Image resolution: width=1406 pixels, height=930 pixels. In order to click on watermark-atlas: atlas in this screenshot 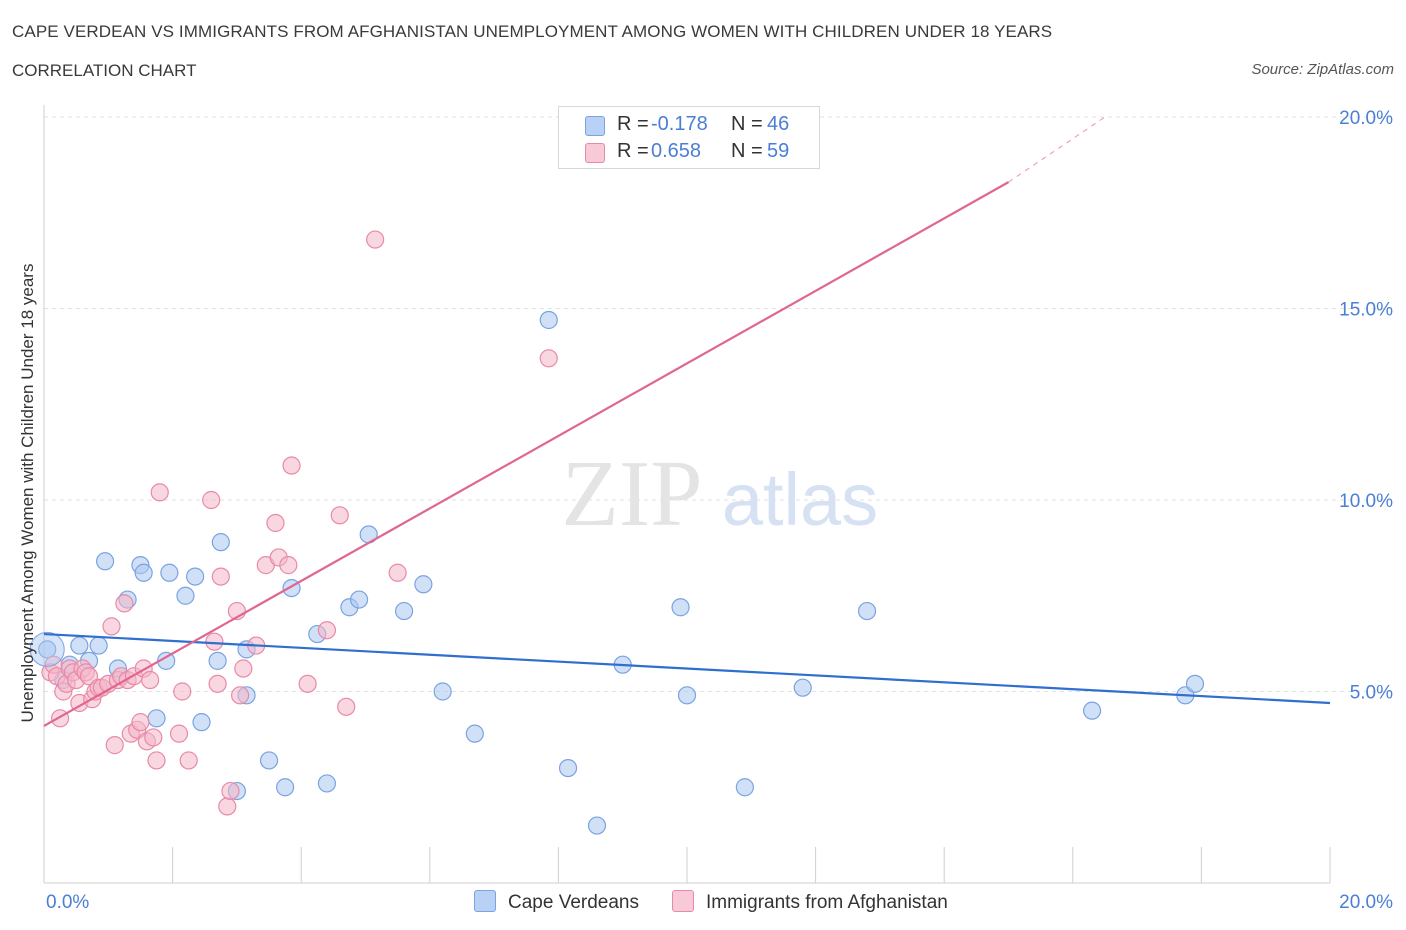, I will do `click(800, 499)`.